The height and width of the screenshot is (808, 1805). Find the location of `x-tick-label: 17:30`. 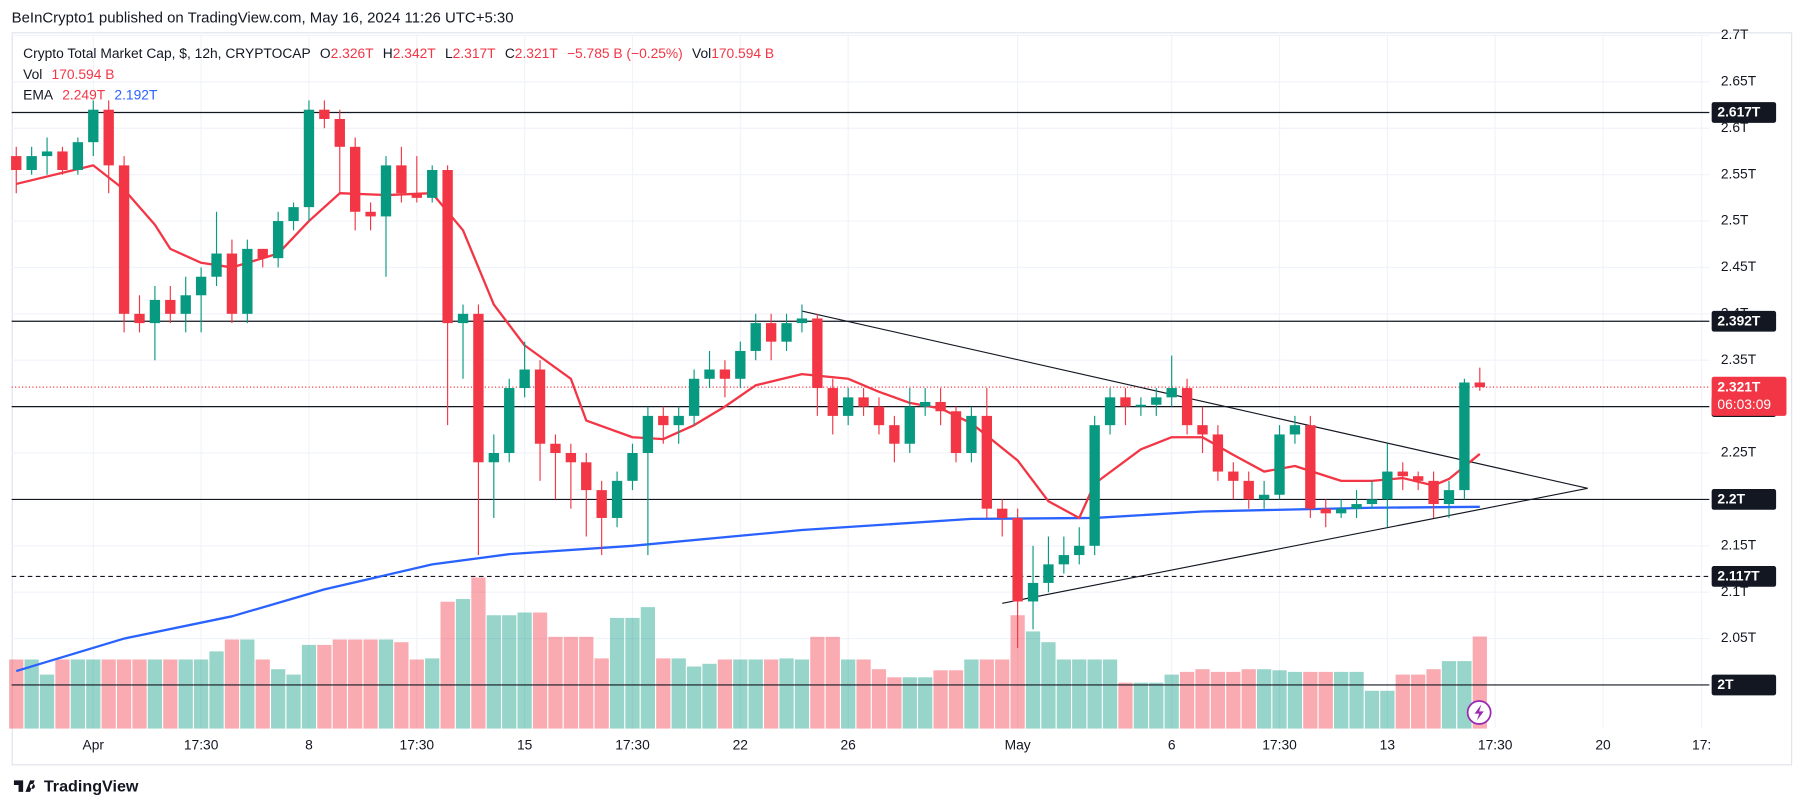

x-tick-label: 17:30 is located at coordinates (417, 744).